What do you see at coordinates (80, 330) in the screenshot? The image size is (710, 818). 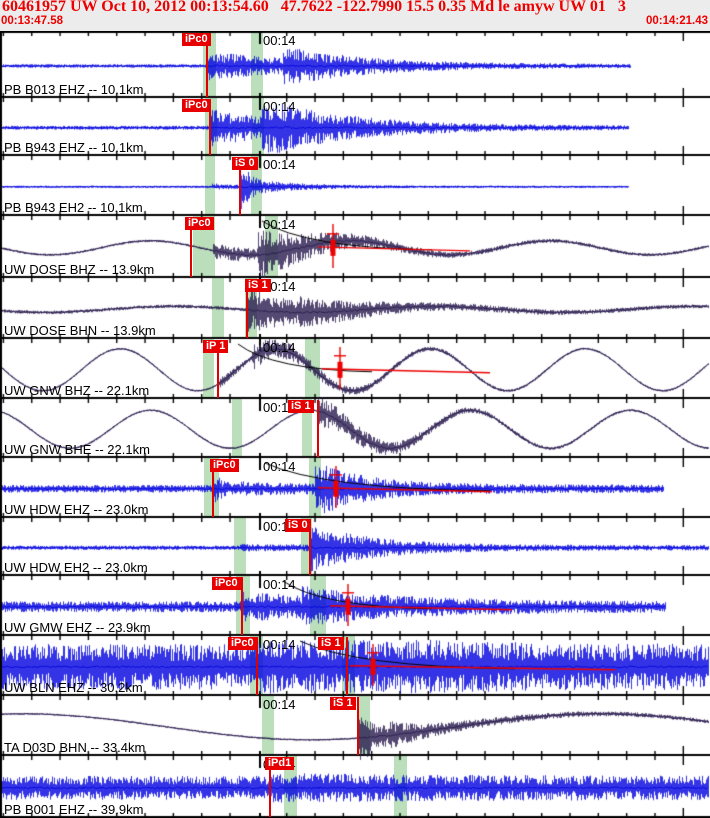 I see `station-label: UW DOSE BHN -- 13.9km` at bounding box center [80, 330].